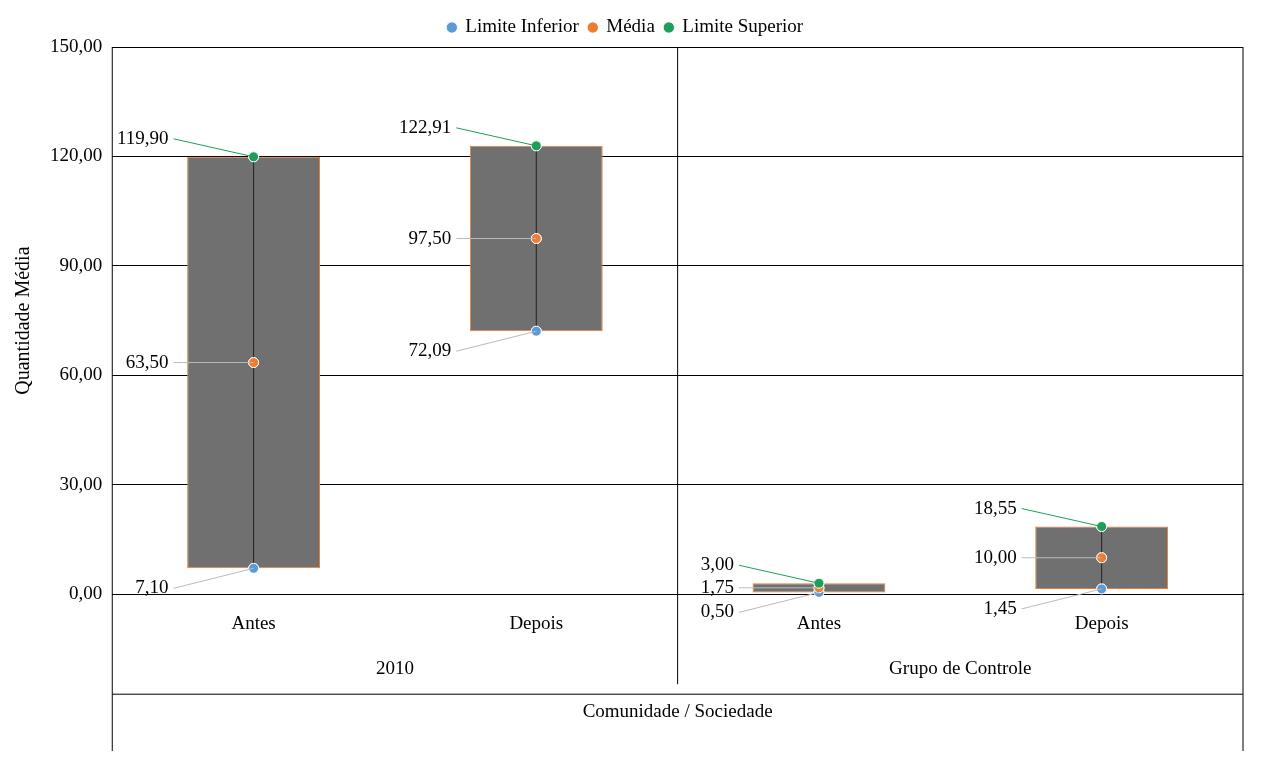 The width and height of the screenshot is (1280, 762). I want to click on data-label: 10,00, so click(995, 556).